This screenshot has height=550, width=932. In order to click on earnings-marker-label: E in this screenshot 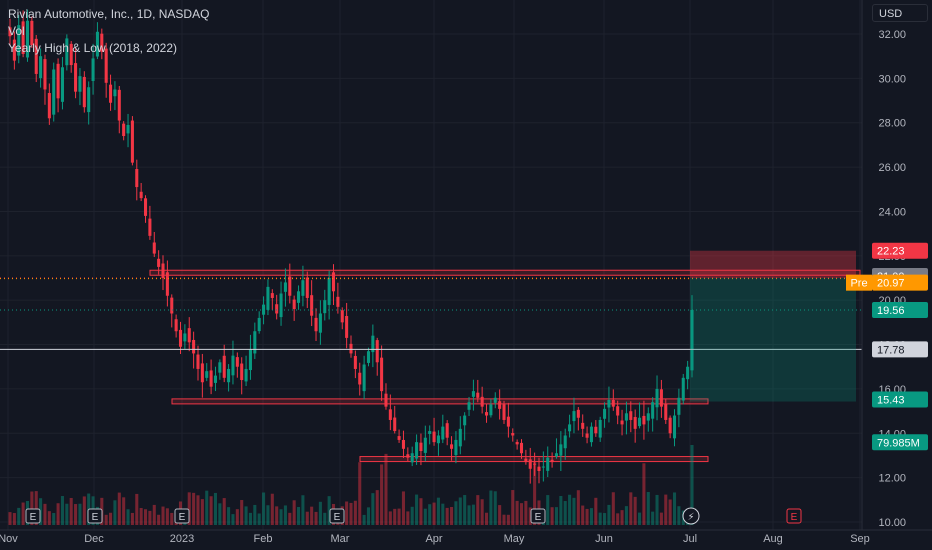, I will do `click(33, 517)`.